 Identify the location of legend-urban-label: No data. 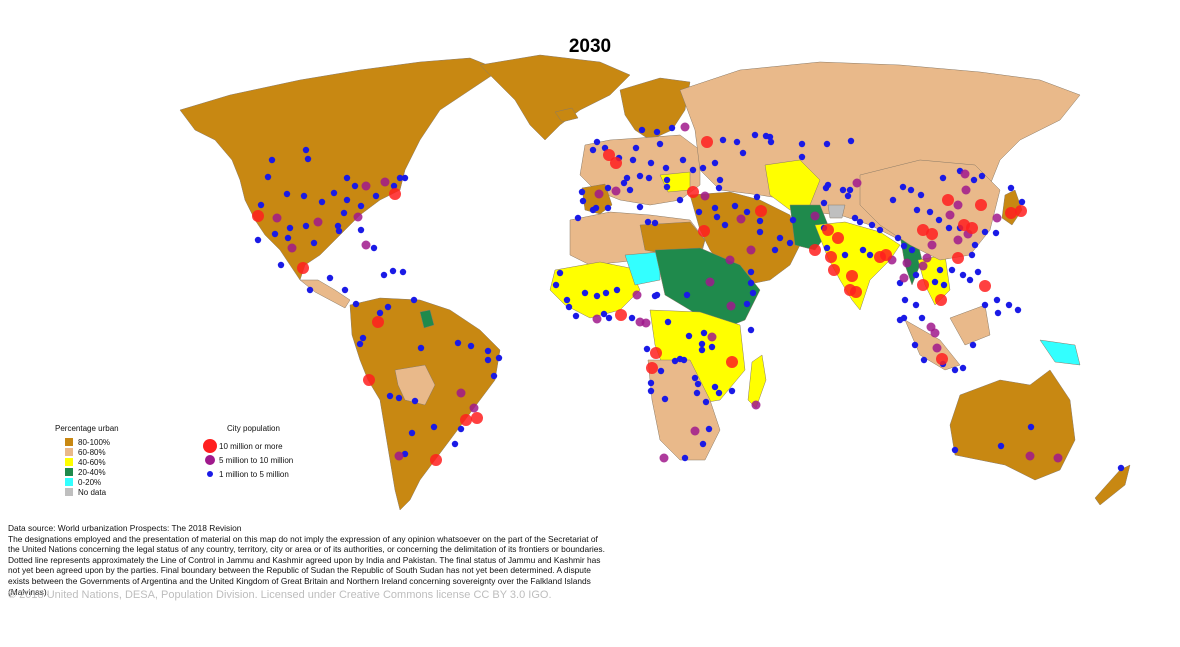
(92, 492).